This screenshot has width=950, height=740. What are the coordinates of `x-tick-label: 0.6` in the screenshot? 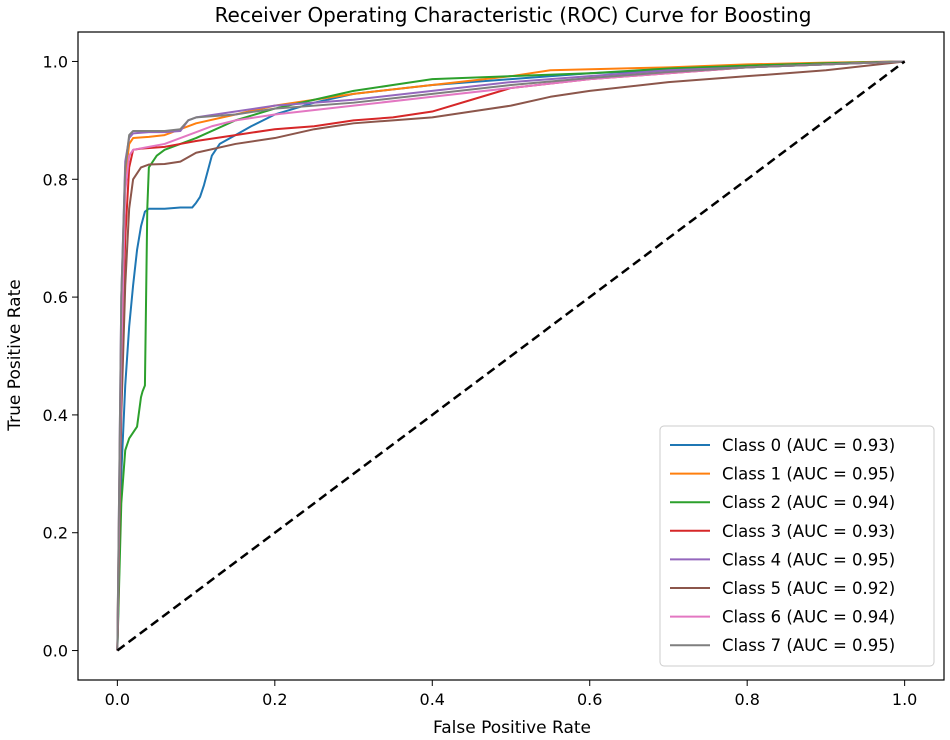 It's located at (589, 699).